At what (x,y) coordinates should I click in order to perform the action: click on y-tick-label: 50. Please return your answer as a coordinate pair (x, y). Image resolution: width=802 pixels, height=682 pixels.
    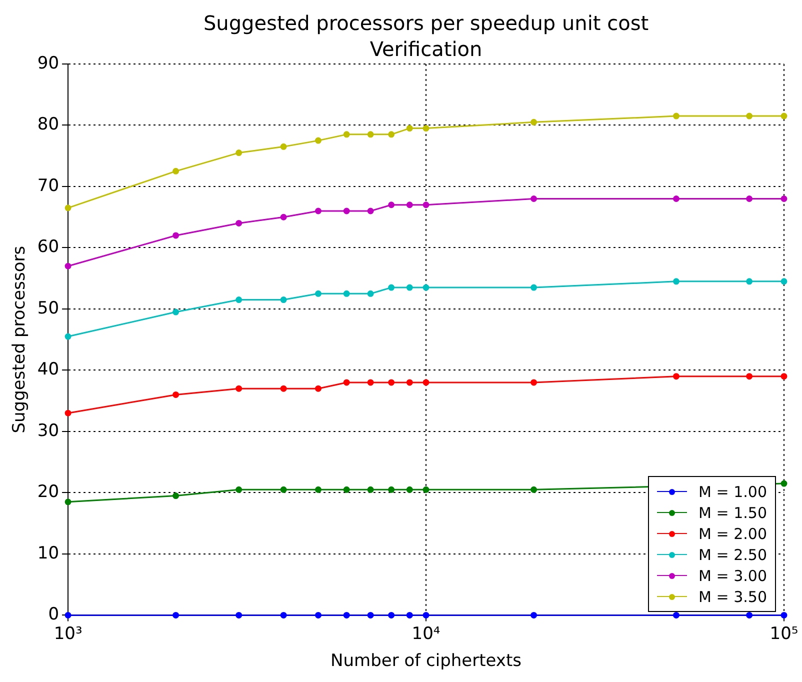
    Looking at the image, I should click on (48, 308).